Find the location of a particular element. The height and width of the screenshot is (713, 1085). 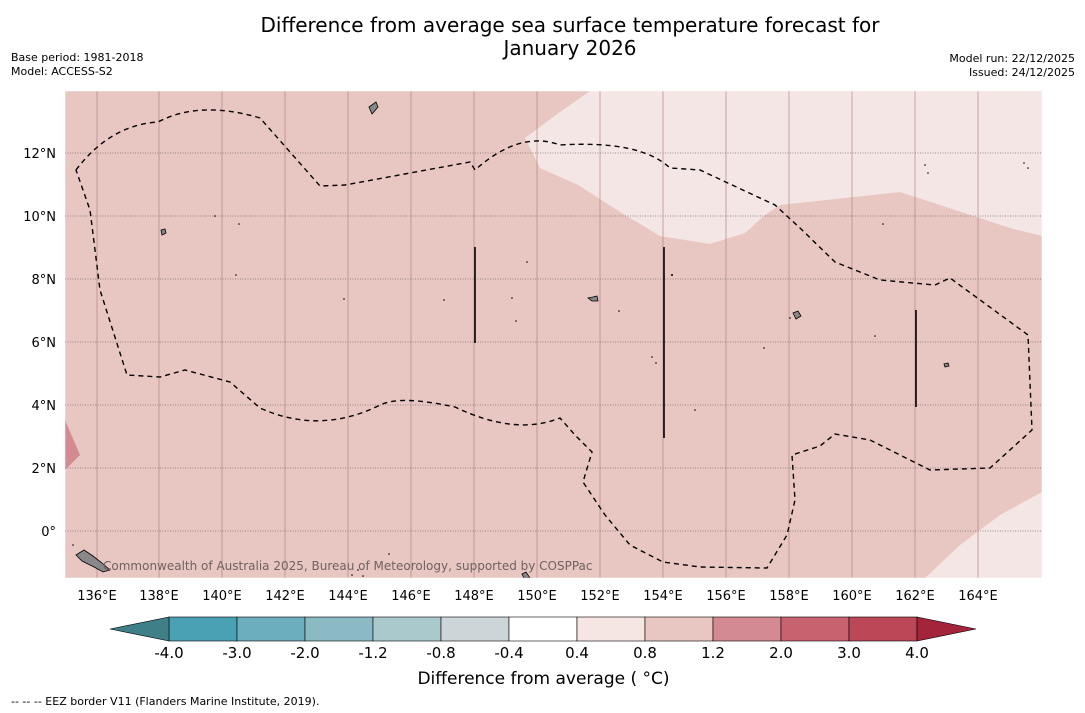

island-guam is located at coordinates (373, 108).